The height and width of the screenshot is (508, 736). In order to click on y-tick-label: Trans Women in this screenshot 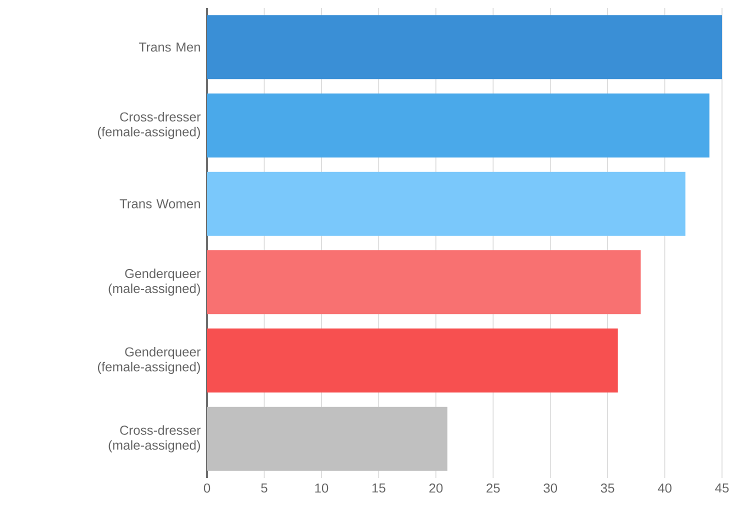, I will do `click(160, 203)`.